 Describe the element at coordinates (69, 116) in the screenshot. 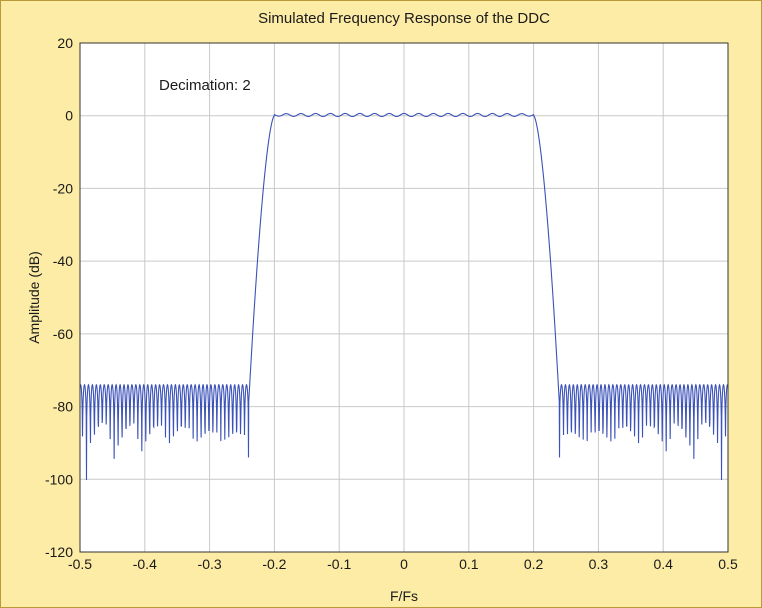

I see `y-tick-label: 0` at that location.